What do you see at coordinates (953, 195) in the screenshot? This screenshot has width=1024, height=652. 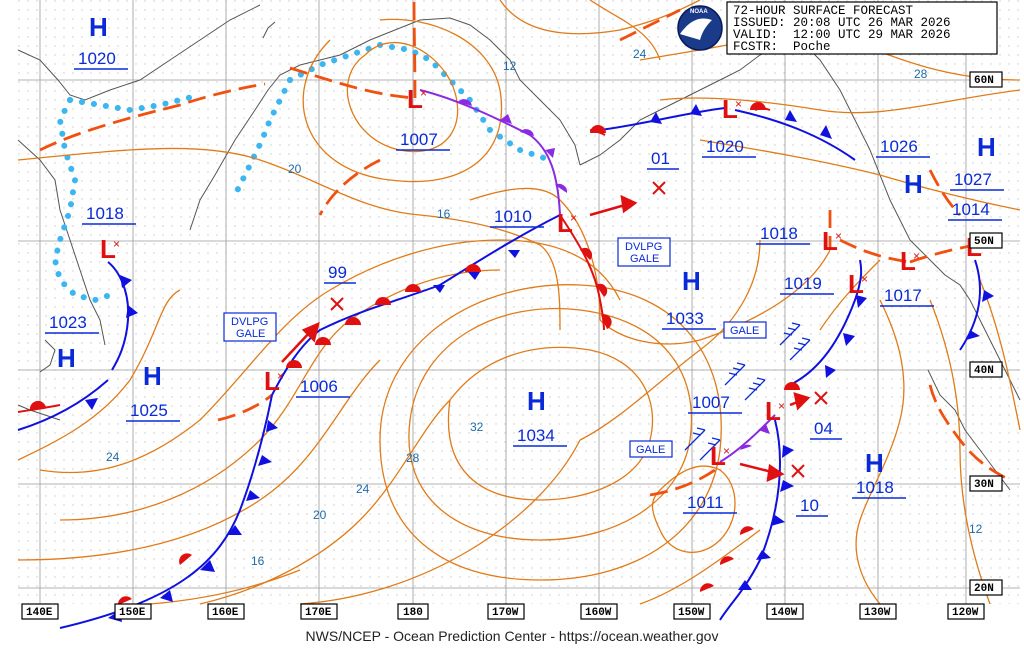 I see `high-center: H 1014` at bounding box center [953, 195].